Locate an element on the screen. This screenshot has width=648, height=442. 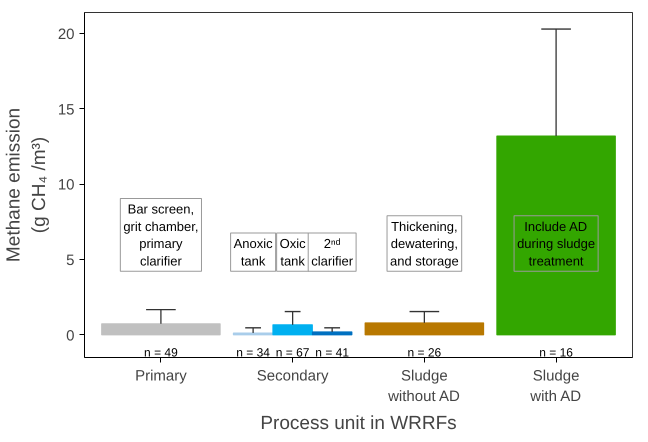
annotation: n = 41 is located at coordinates (332, 353).